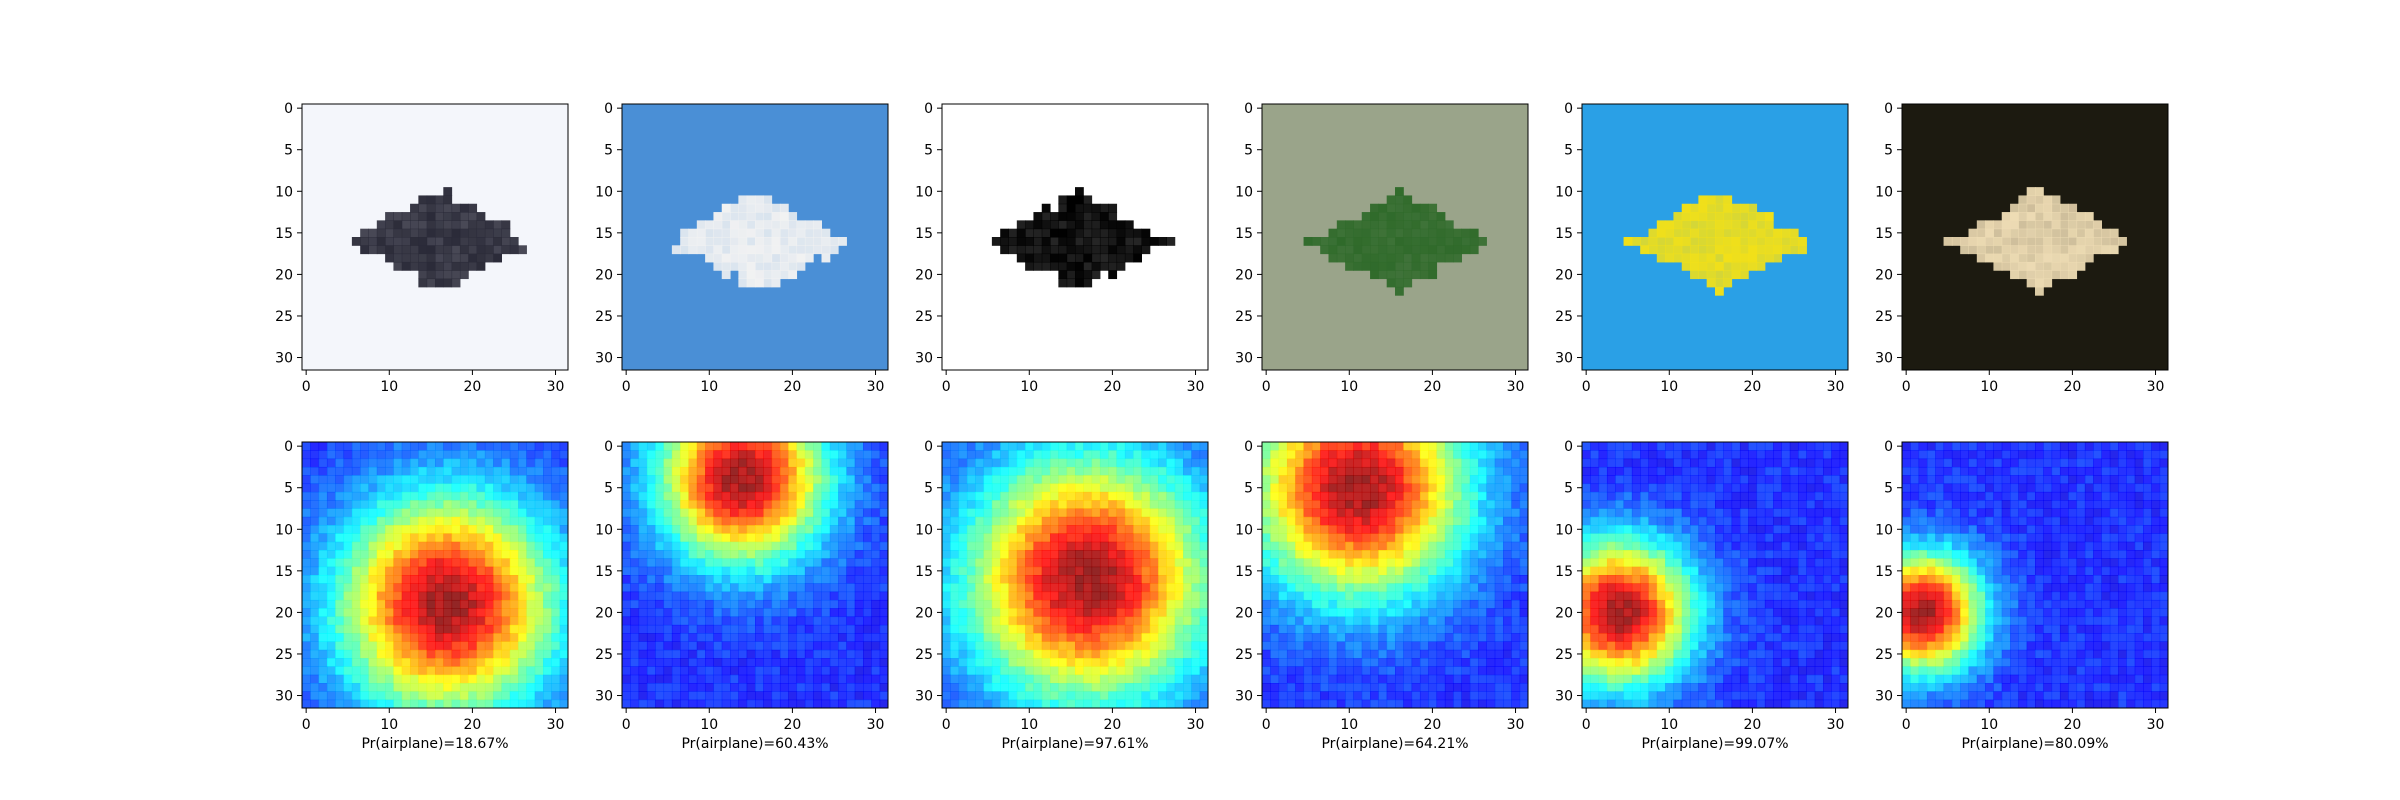  What do you see at coordinates (1714, 744) in the screenshot?
I see `probability-caption: Pr(airplane)=99.07%` at bounding box center [1714, 744].